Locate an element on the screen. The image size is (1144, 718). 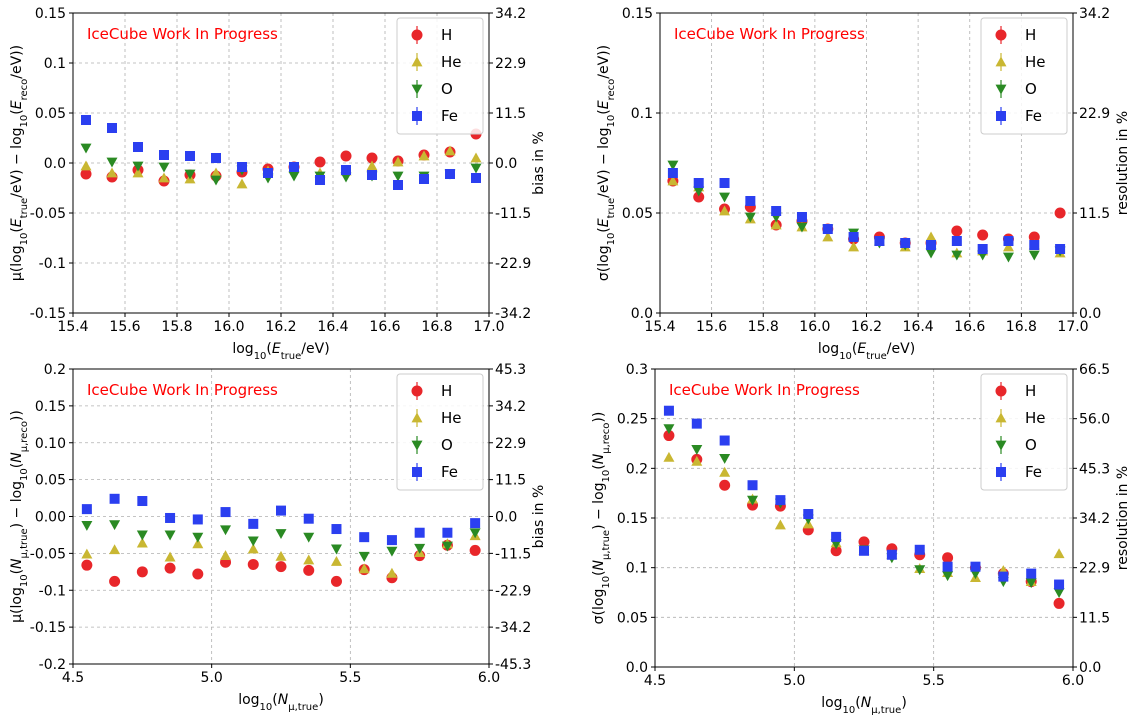
legend: H He O Fe is located at coordinates (1024, 432).